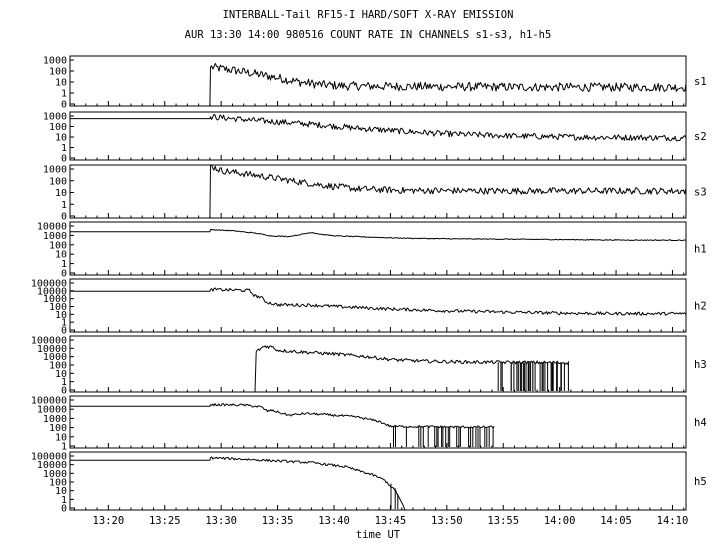 The width and height of the screenshot is (720, 550). Describe the element at coordinates (700, 307) in the screenshot. I see `channel-label-h2: h2` at that location.